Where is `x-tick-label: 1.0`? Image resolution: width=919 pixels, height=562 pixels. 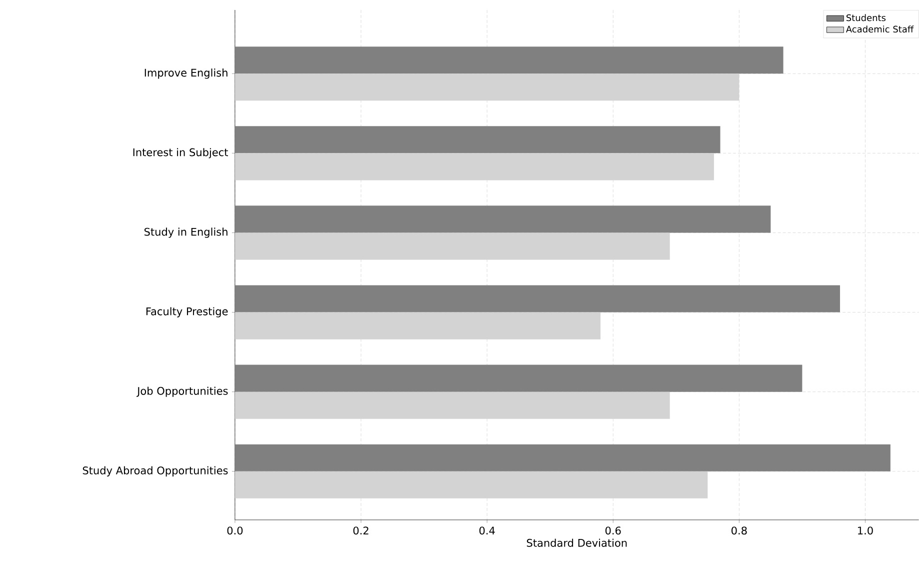 x-tick-label: 1.0 is located at coordinates (865, 530).